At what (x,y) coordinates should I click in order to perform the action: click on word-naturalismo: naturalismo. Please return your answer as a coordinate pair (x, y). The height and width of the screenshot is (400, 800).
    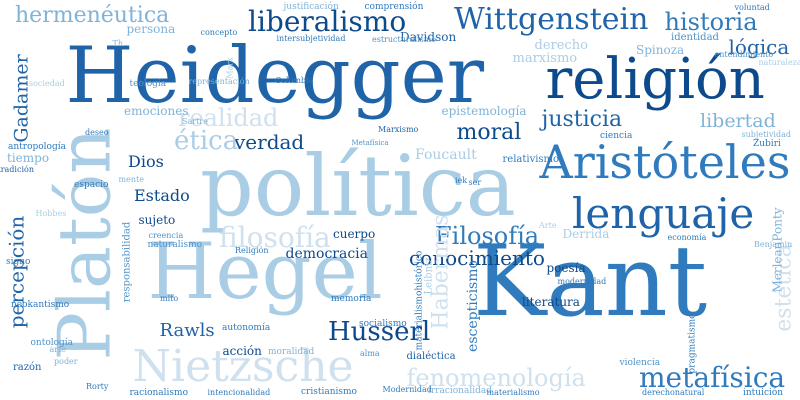
    Looking at the image, I should click on (175, 244).